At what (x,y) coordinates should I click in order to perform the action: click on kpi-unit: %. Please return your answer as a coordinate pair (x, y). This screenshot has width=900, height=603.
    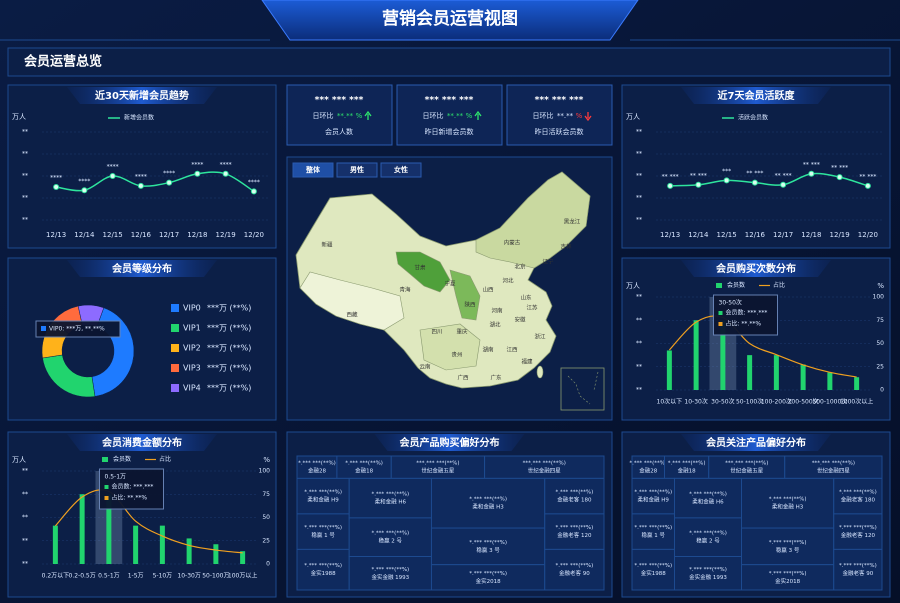
    Looking at the image, I should click on (469, 116).